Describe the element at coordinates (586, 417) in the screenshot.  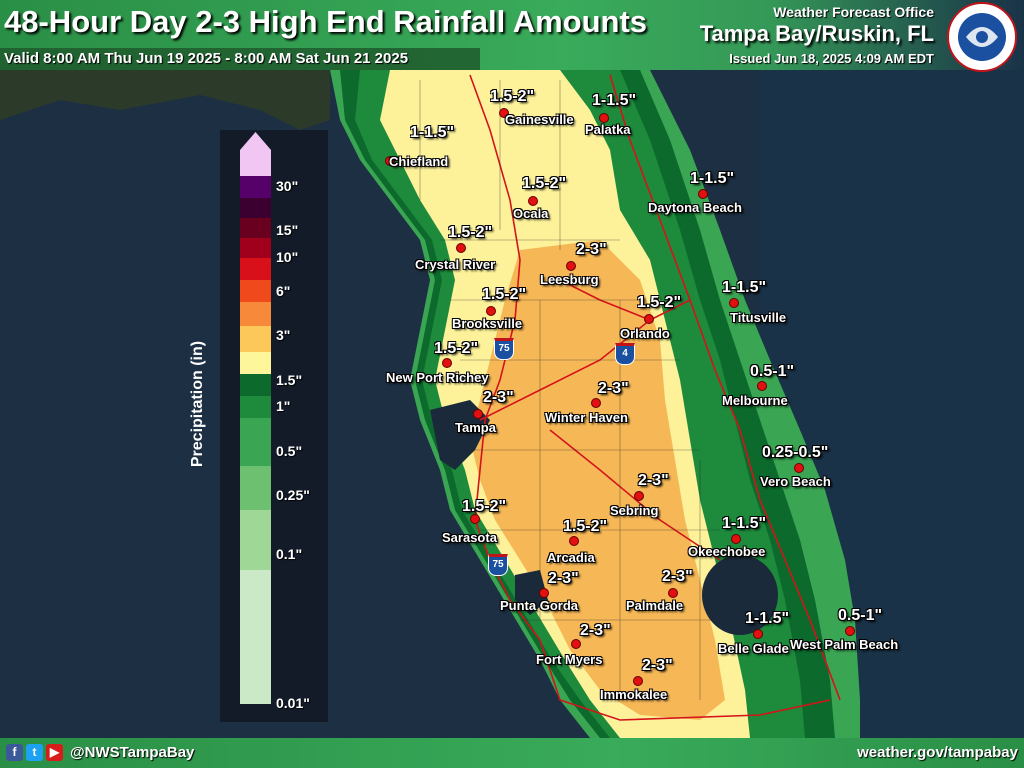
I see `city-name-label: Winter Haven` at that location.